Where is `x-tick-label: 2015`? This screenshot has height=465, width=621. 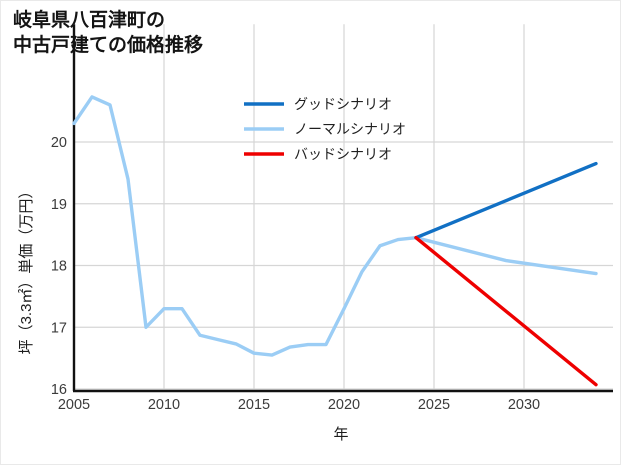
x-tick-label: 2015 is located at coordinates (254, 405).